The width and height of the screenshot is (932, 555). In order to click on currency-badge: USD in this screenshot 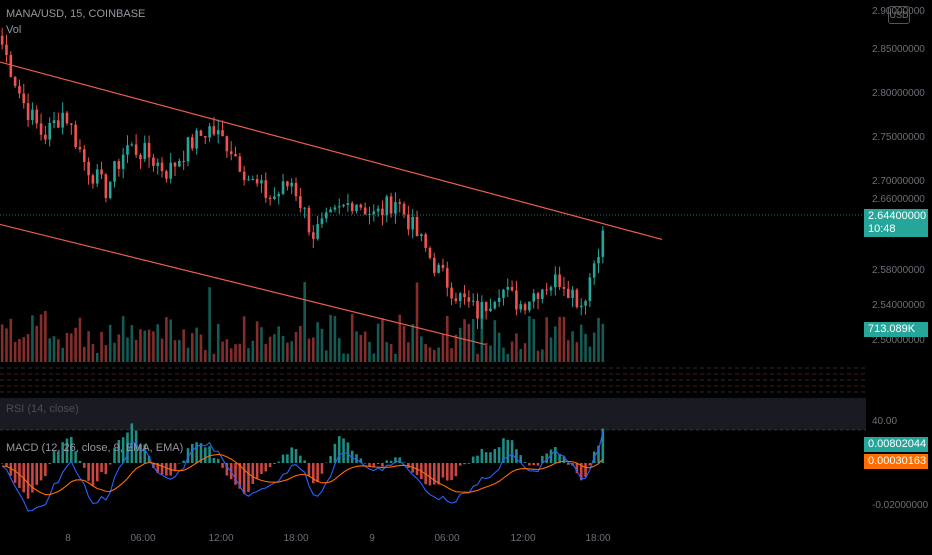, I will do `click(899, 15)`.